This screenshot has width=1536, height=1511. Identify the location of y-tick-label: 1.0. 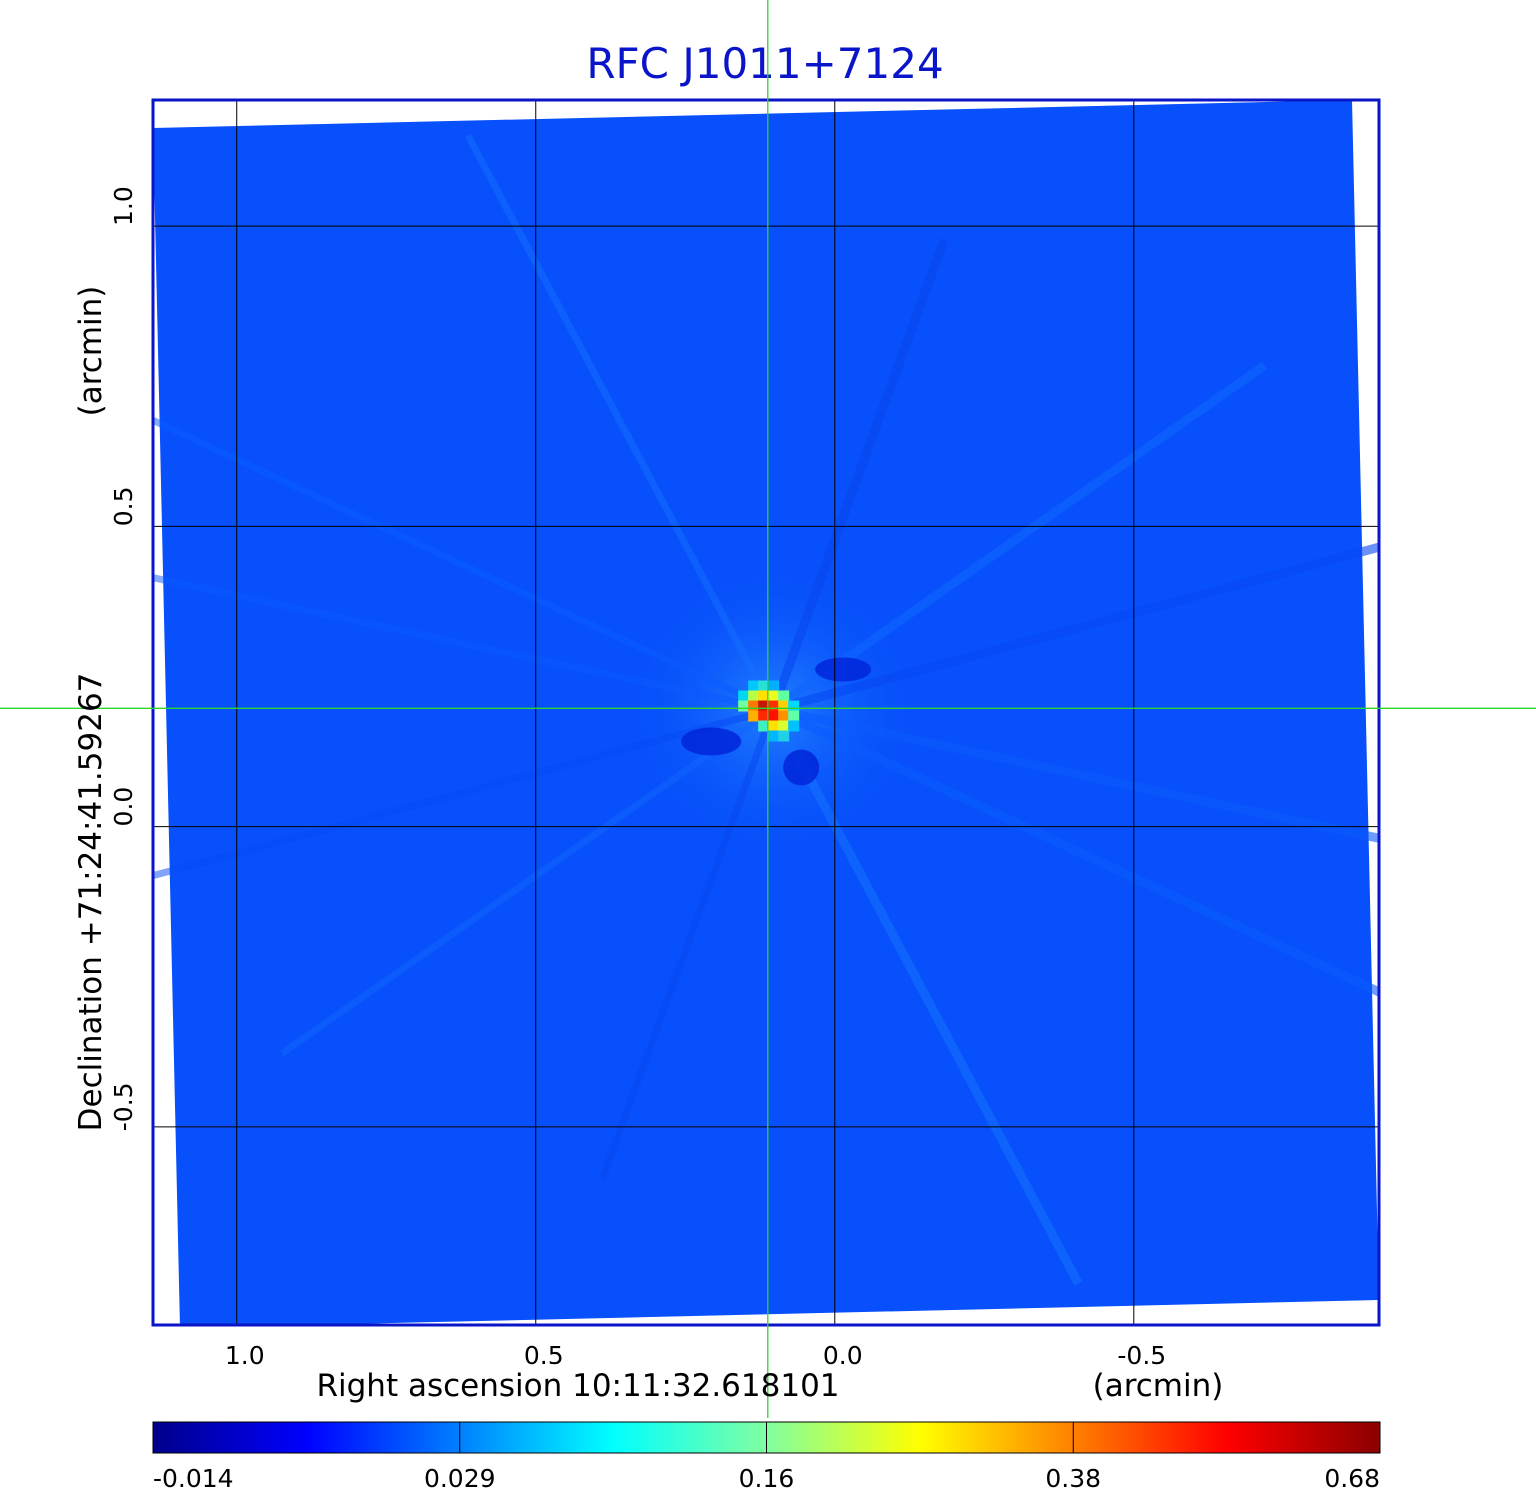
(123, 206).